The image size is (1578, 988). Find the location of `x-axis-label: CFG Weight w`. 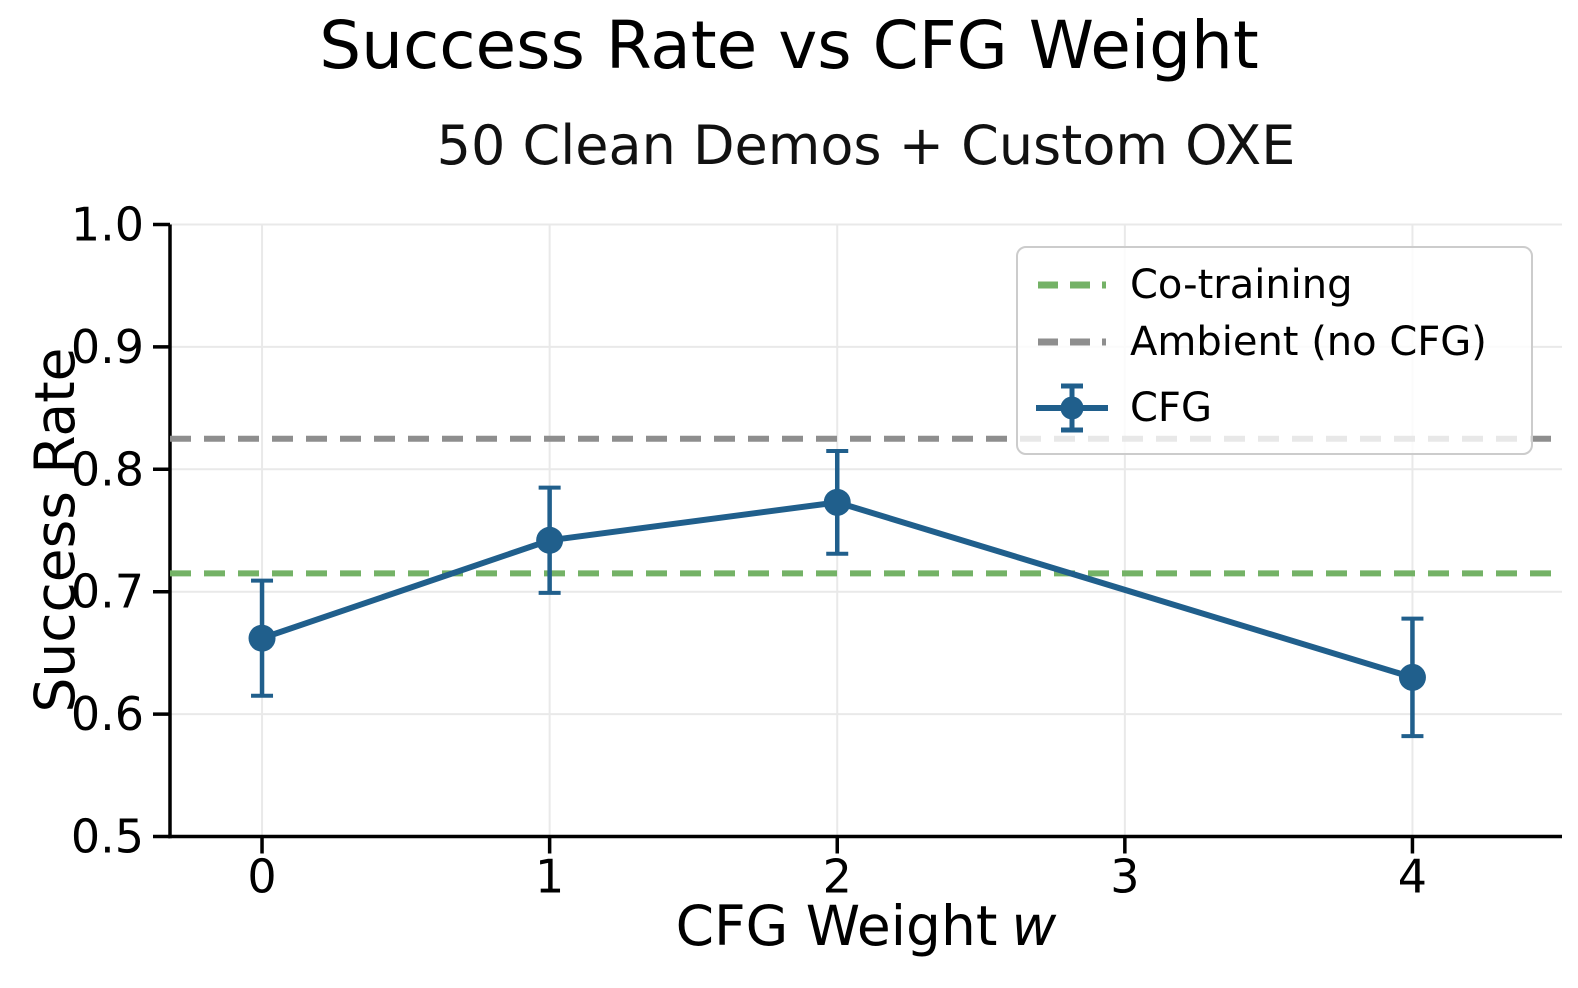

x-axis-label: CFG Weight w is located at coordinates (866, 926).